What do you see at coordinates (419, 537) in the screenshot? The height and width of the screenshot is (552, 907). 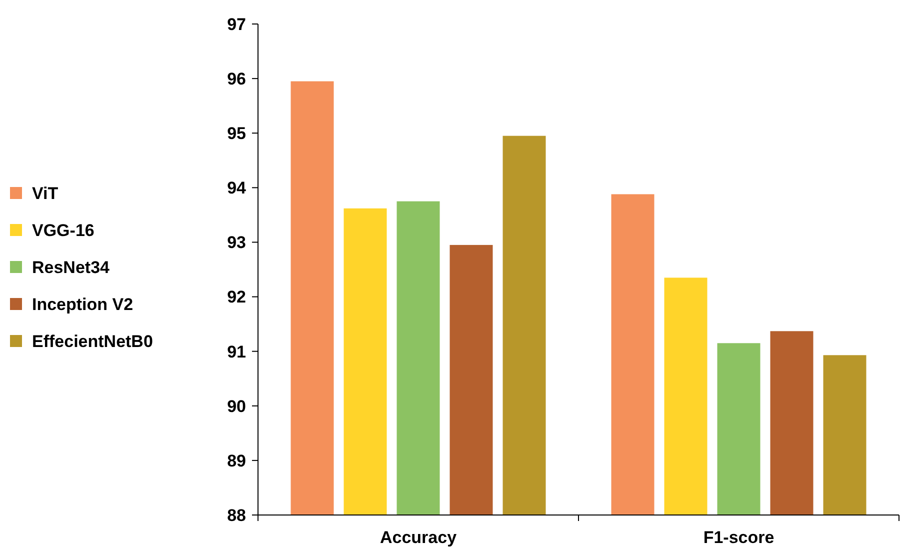 I see `x-tick-label: Accuracy` at bounding box center [419, 537].